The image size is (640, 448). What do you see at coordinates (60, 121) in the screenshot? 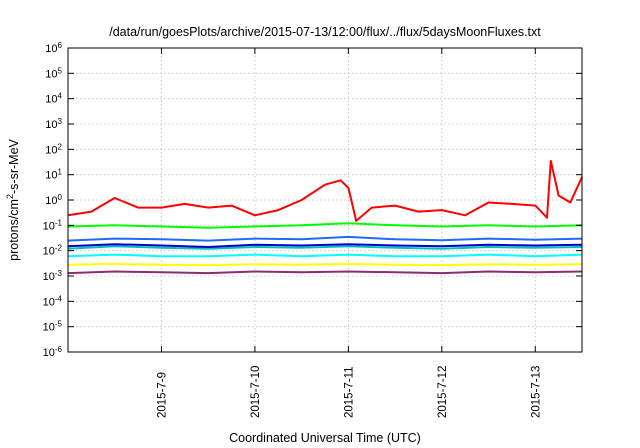
I see `y-tick-exponent: 3` at bounding box center [60, 121].